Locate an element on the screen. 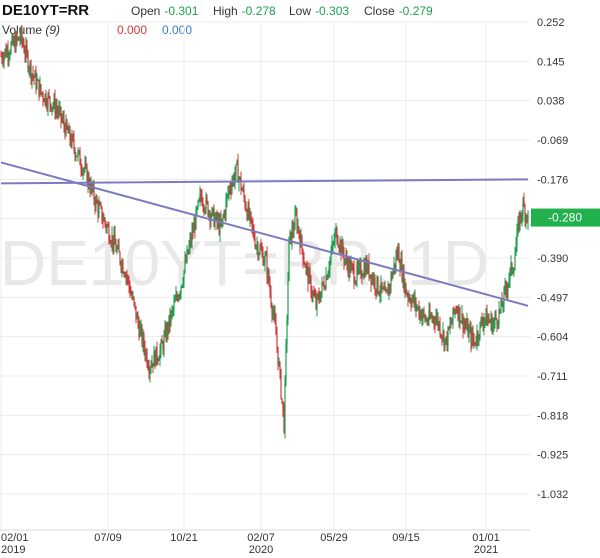 This screenshot has height=558, width=600. x-tick-label: 09/15 is located at coordinates (406, 538).